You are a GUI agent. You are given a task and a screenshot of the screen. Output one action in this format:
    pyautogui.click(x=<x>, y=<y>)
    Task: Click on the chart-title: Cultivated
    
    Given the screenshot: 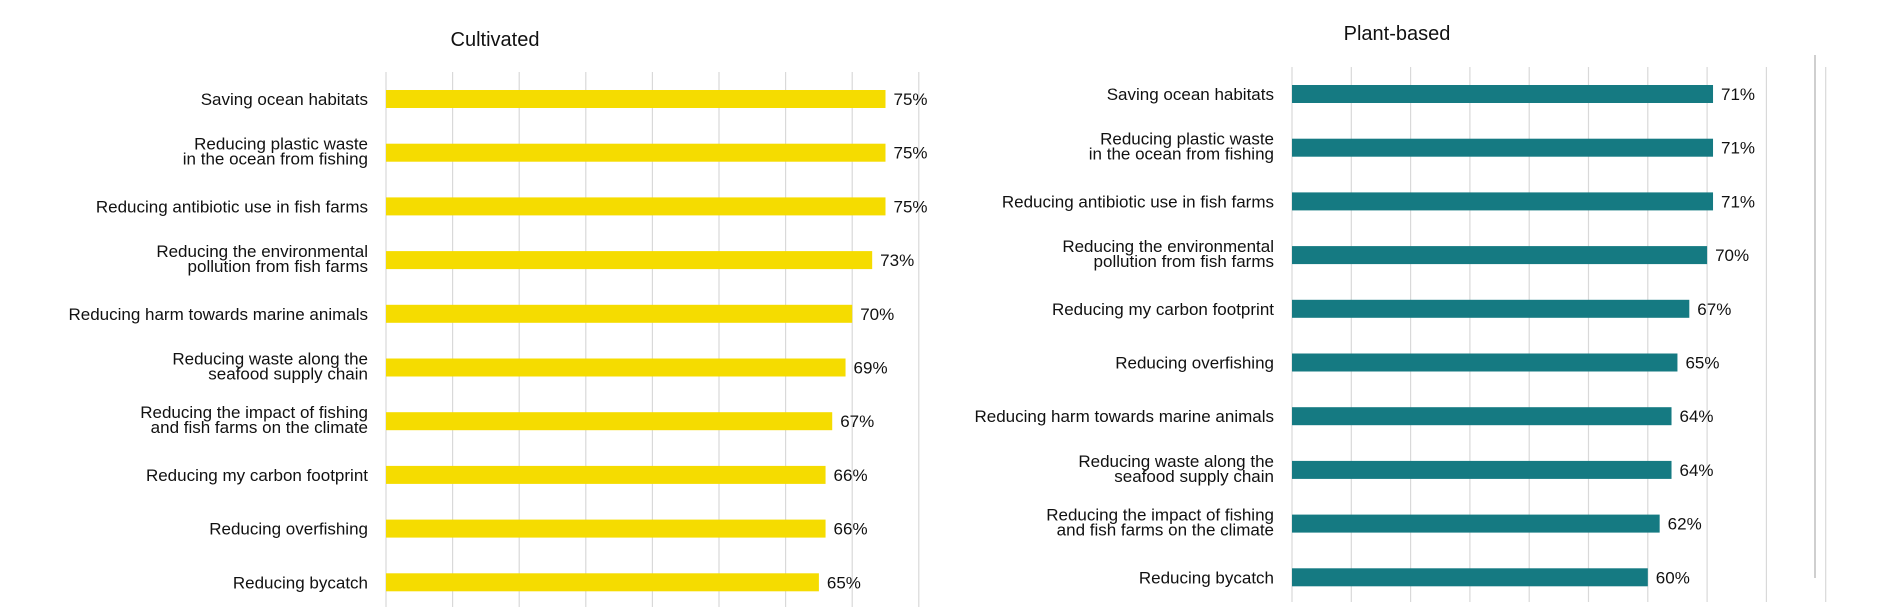 What is the action you would take?
    pyautogui.click(x=495, y=40)
    